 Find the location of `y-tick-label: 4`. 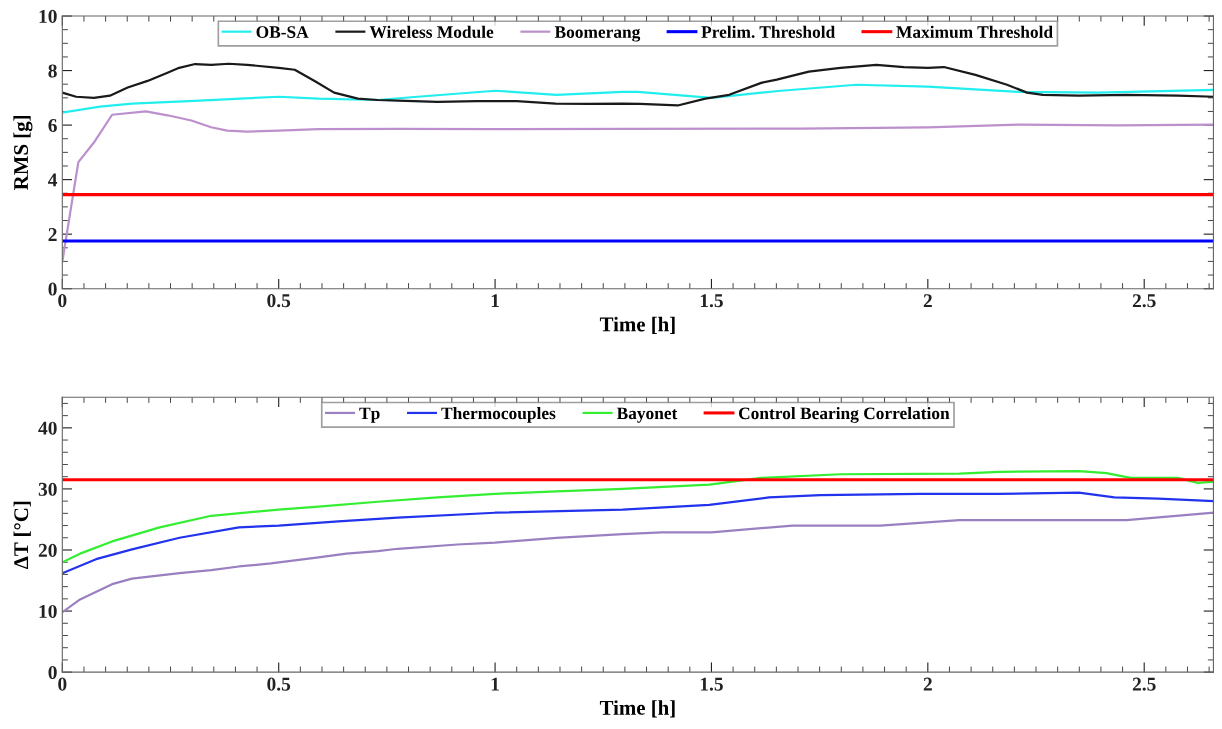

y-tick-label: 4 is located at coordinates (53, 180).